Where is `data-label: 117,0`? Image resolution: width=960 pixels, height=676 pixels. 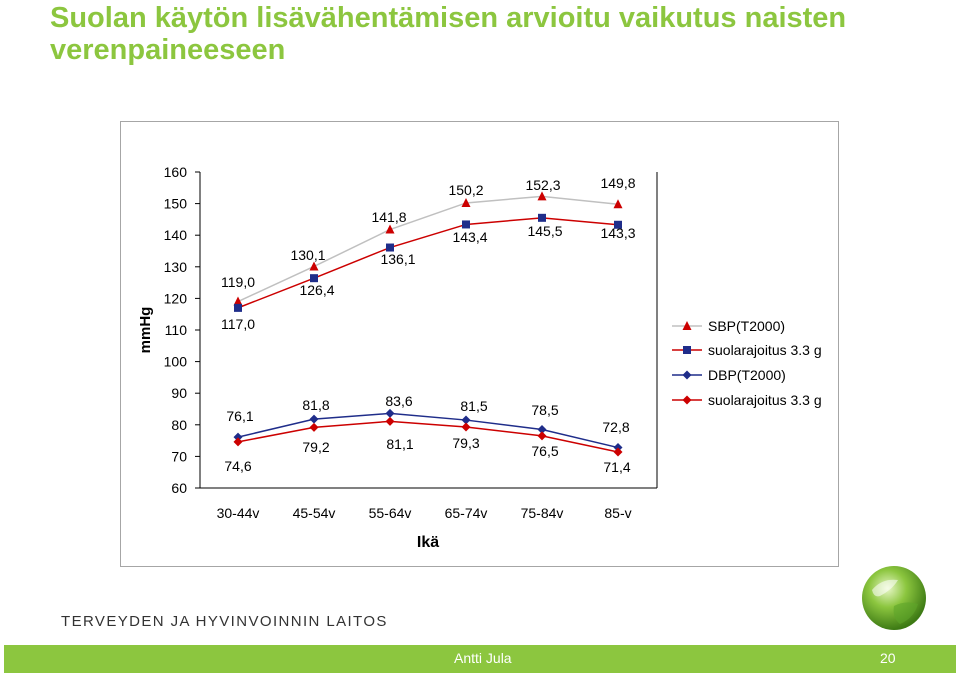
data-label: 117,0 is located at coordinates (238, 324).